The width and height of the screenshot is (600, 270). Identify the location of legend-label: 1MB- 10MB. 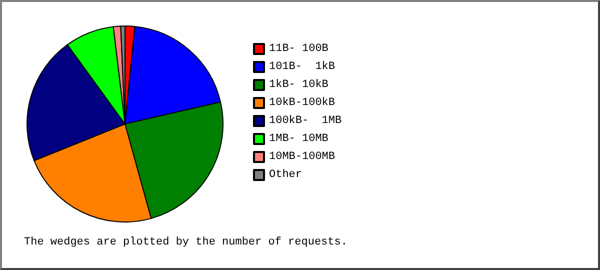
(299, 139).